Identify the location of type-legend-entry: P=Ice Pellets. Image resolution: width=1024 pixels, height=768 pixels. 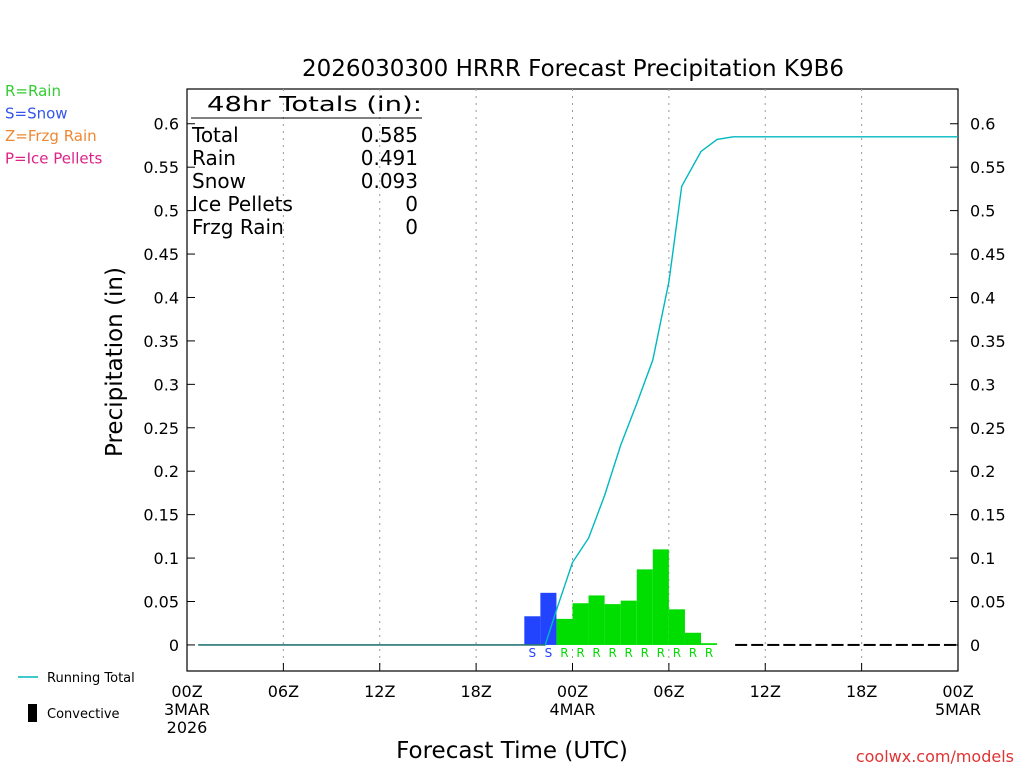
(53, 159).